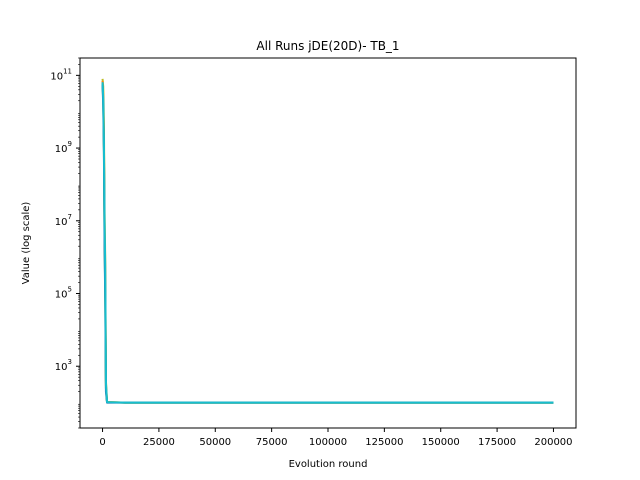 Image resolution: width=640 pixels, height=480 pixels. I want to click on y-tick-exponent: 3, so click(70, 362).